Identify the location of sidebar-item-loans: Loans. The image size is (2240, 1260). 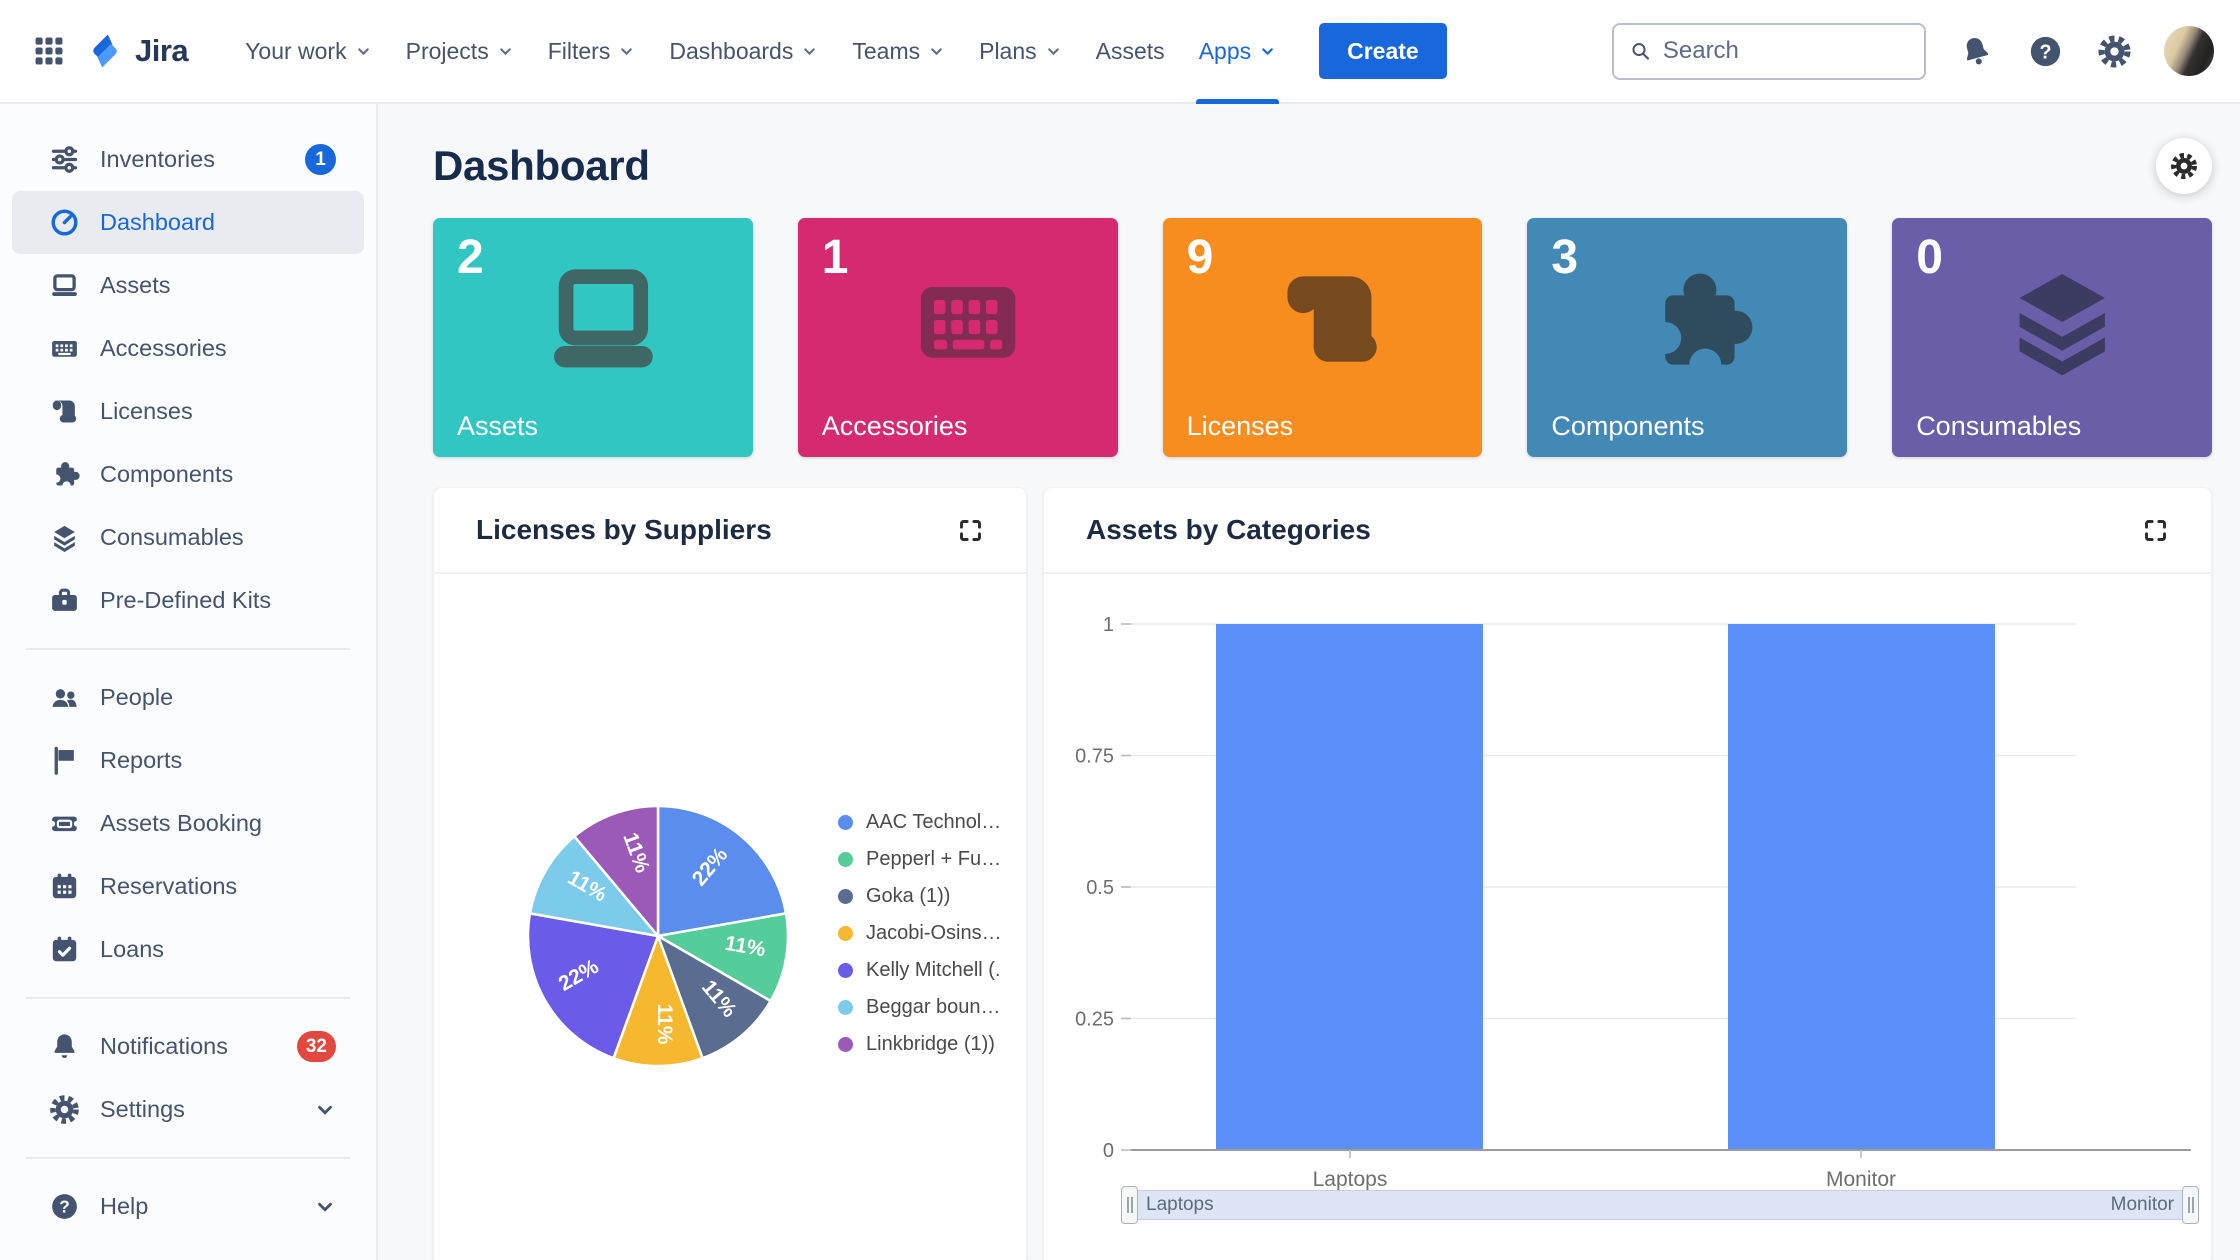
(188, 949).